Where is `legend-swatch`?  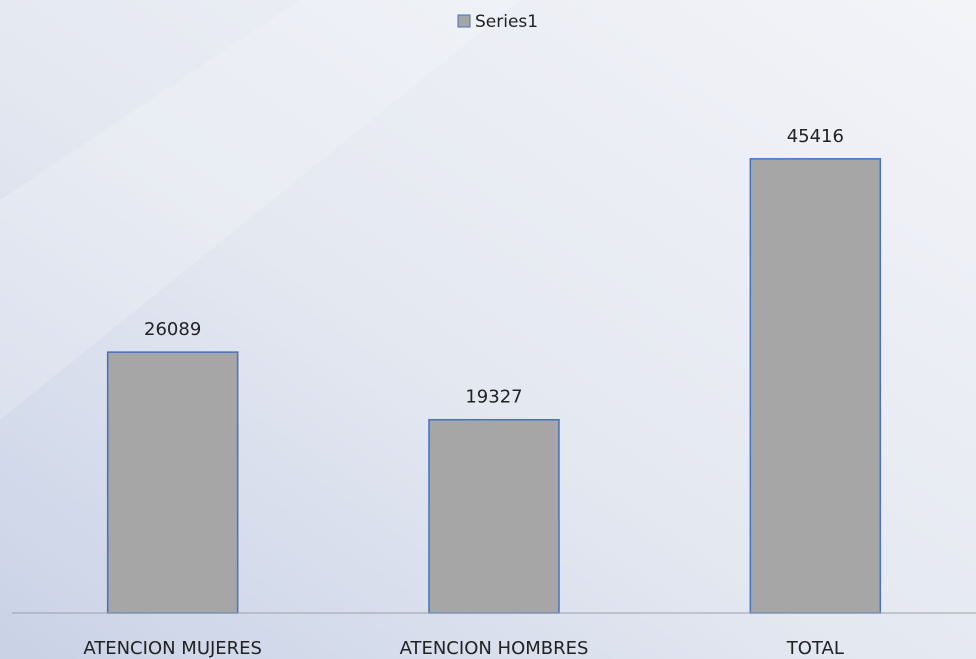 legend-swatch is located at coordinates (464, 21).